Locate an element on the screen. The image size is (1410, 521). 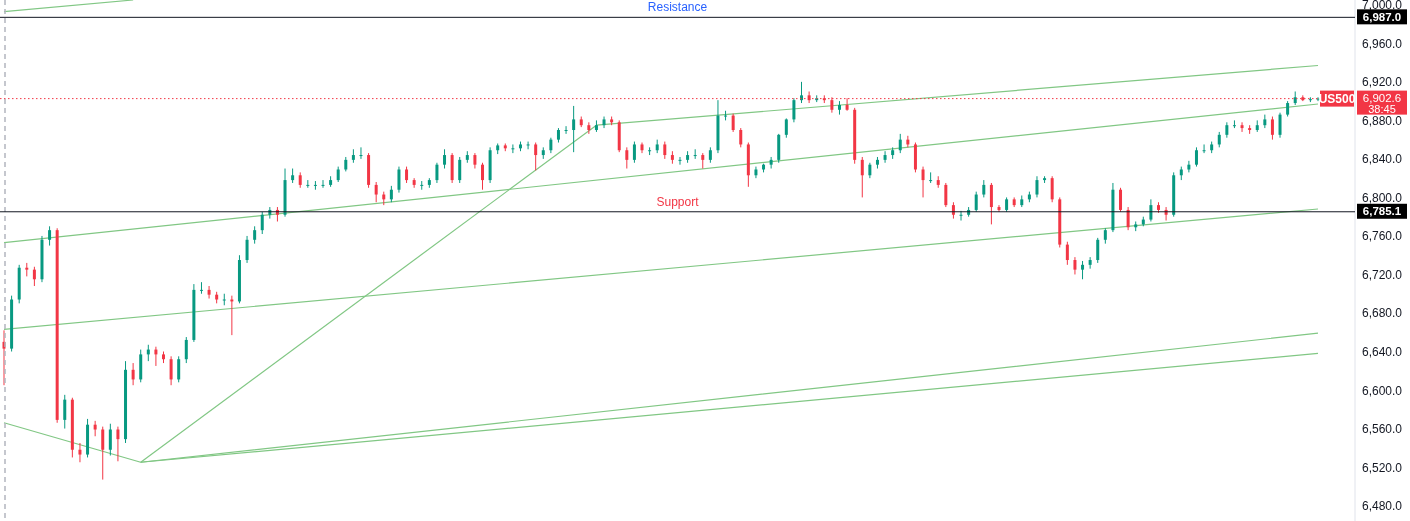
y-tick-label: 6,880.0 is located at coordinates (1382, 120).